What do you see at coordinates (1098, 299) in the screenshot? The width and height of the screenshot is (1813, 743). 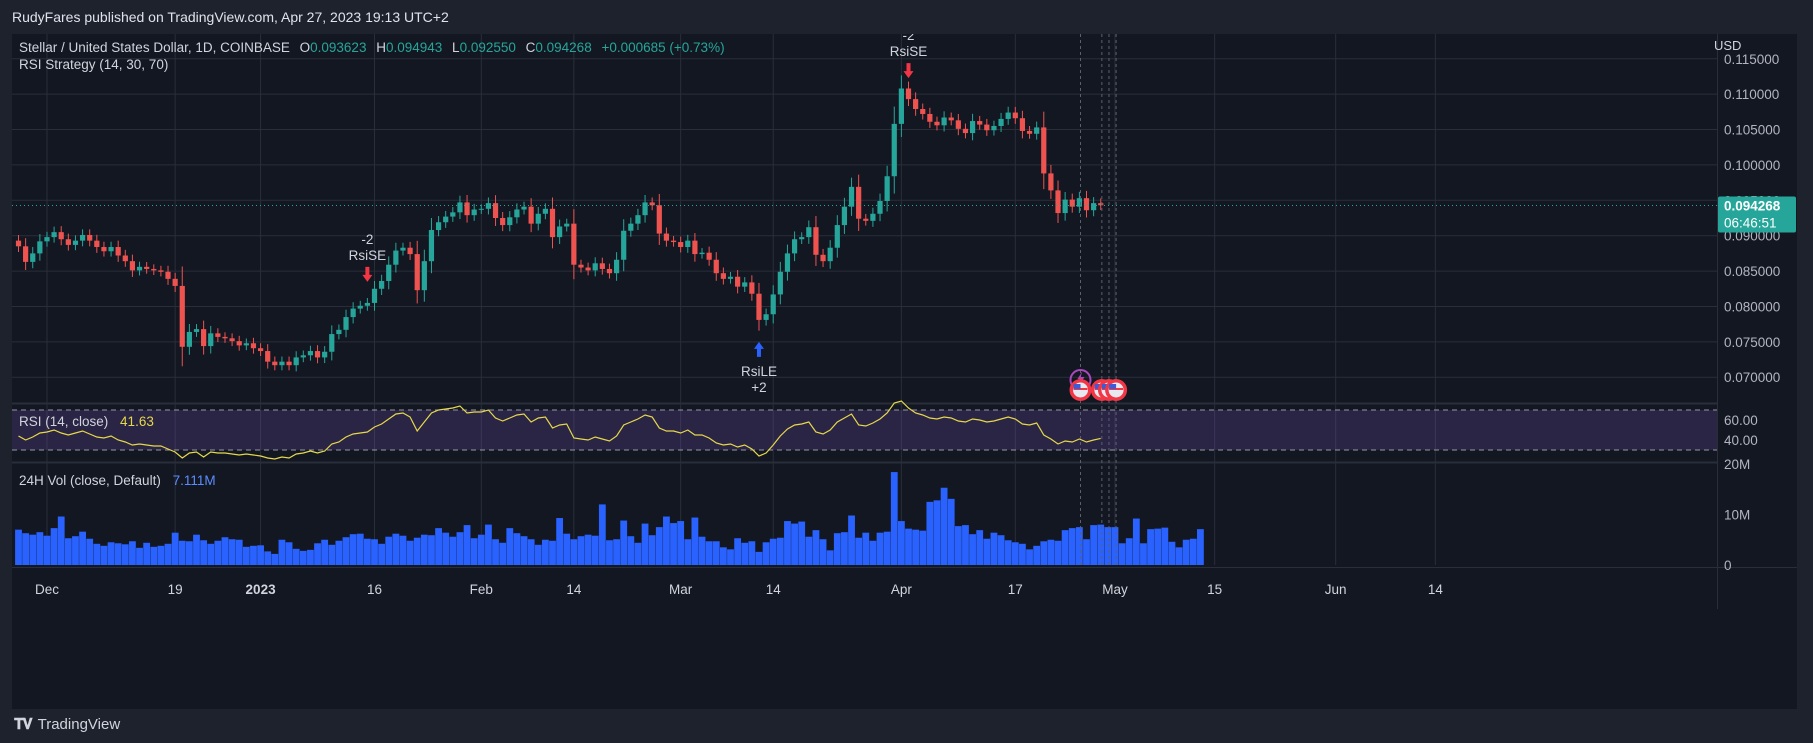 I see `event-markers` at bounding box center [1098, 299].